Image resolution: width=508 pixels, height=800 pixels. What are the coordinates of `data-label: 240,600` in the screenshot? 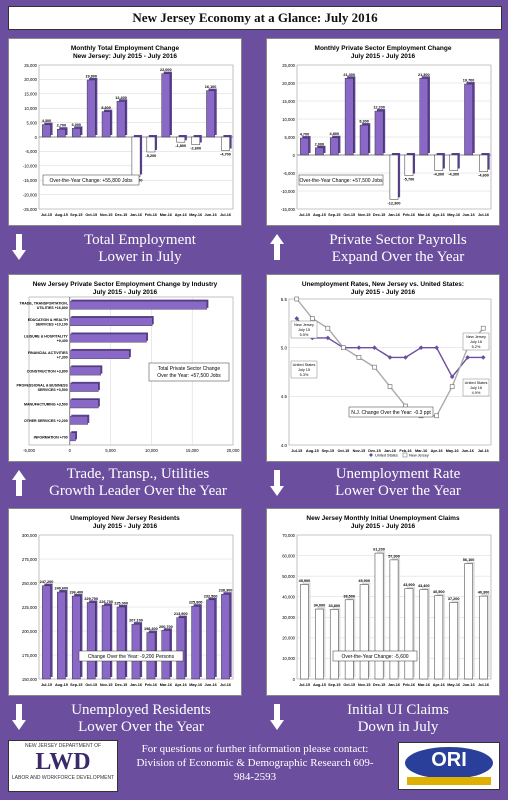 It's located at (62, 589).